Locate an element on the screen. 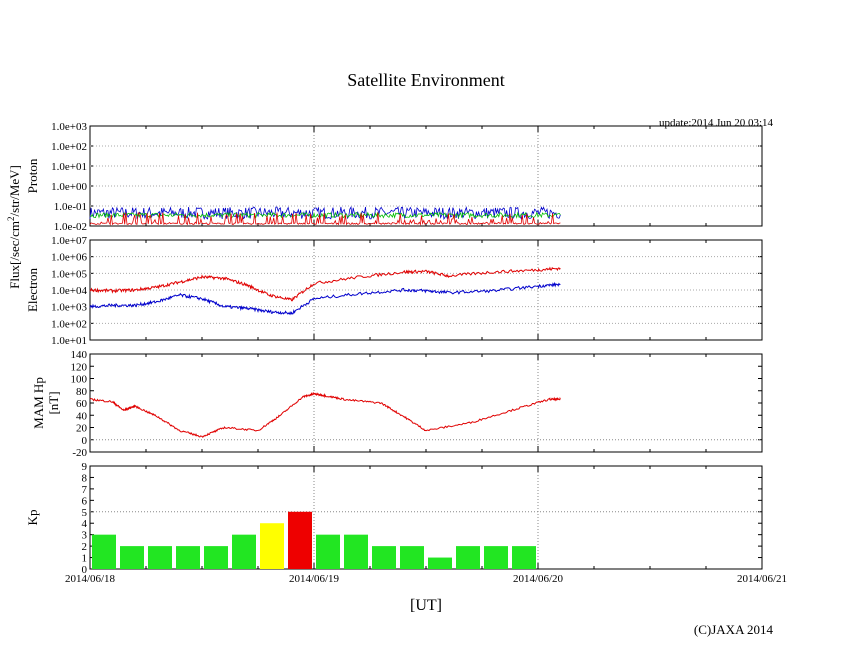  copyright: (C)JAXA 2014 is located at coordinates (734, 629).